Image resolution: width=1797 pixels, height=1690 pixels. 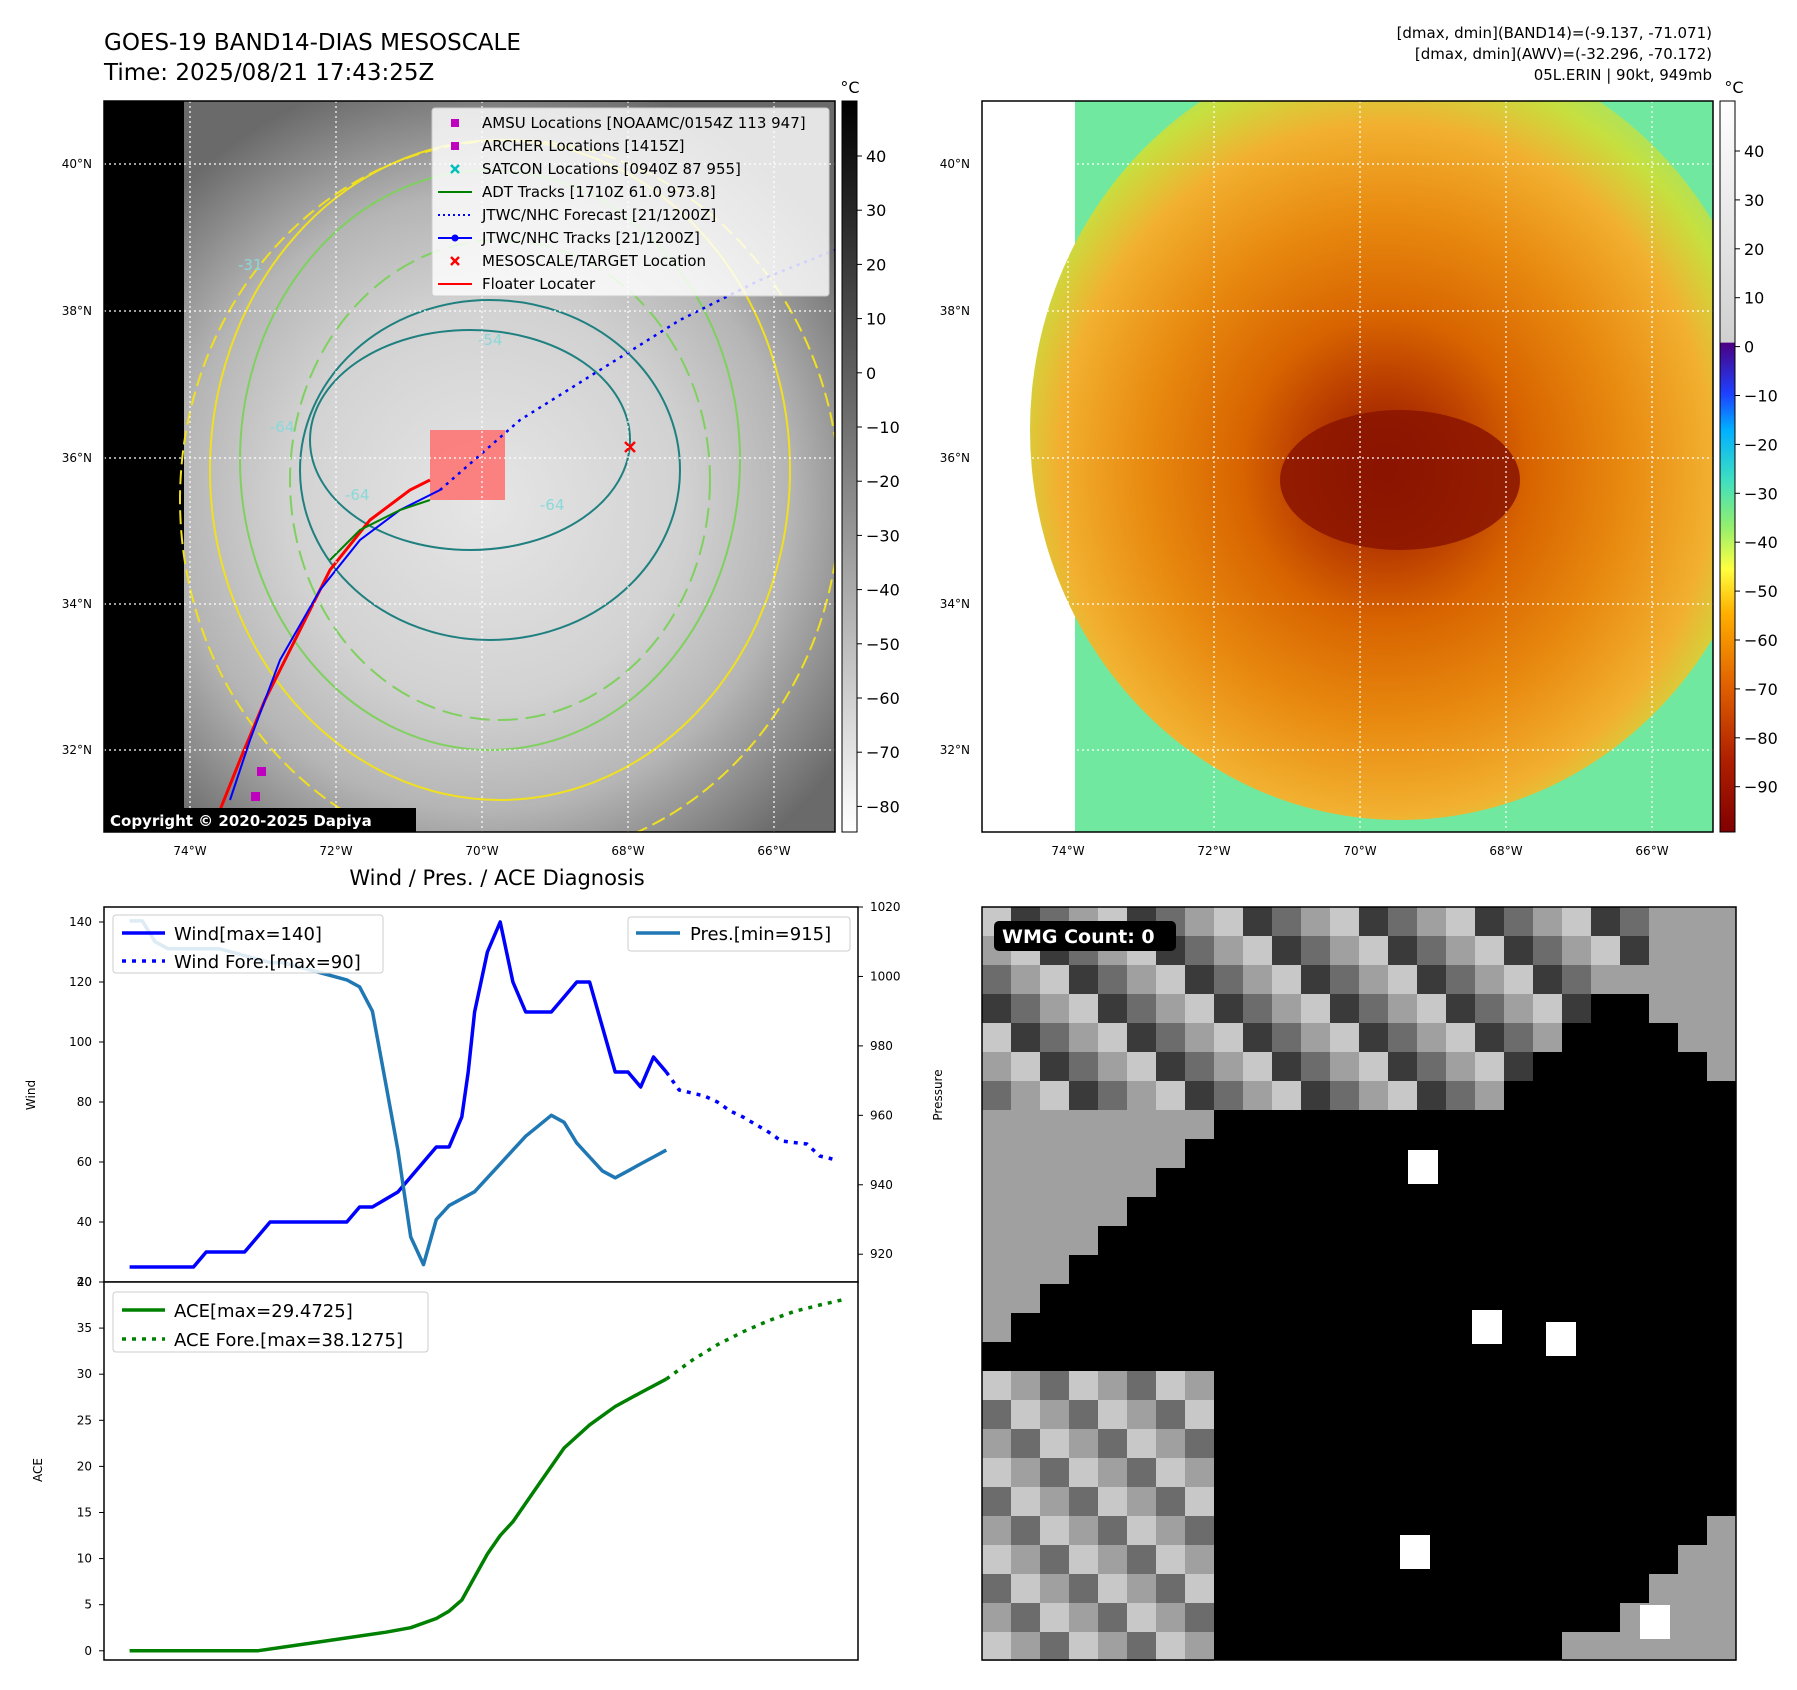 What do you see at coordinates (268, 73) in the screenshot?
I see `figure-title-line2: Time: 2025/08/21 17:43:25Z` at bounding box center [268, 73].